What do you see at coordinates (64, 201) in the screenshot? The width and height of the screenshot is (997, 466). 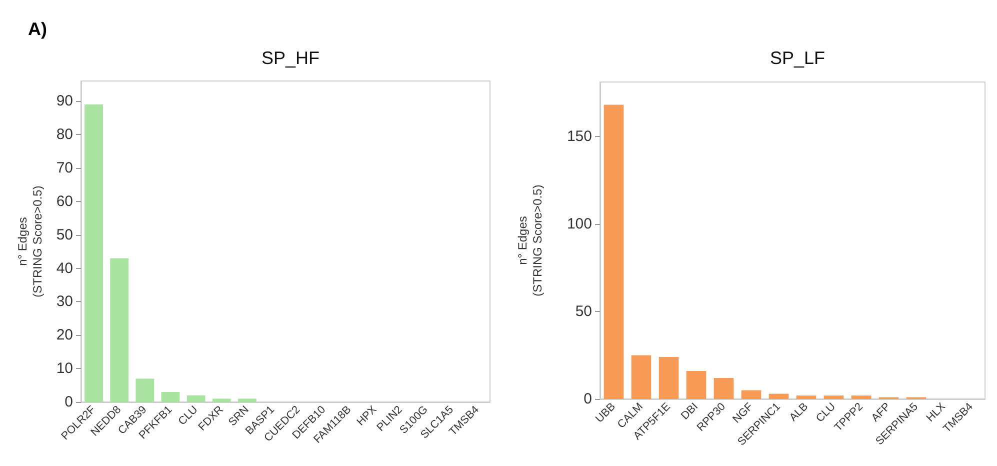 I see `y-tick-label: 60` at bounding box center [64, 201].